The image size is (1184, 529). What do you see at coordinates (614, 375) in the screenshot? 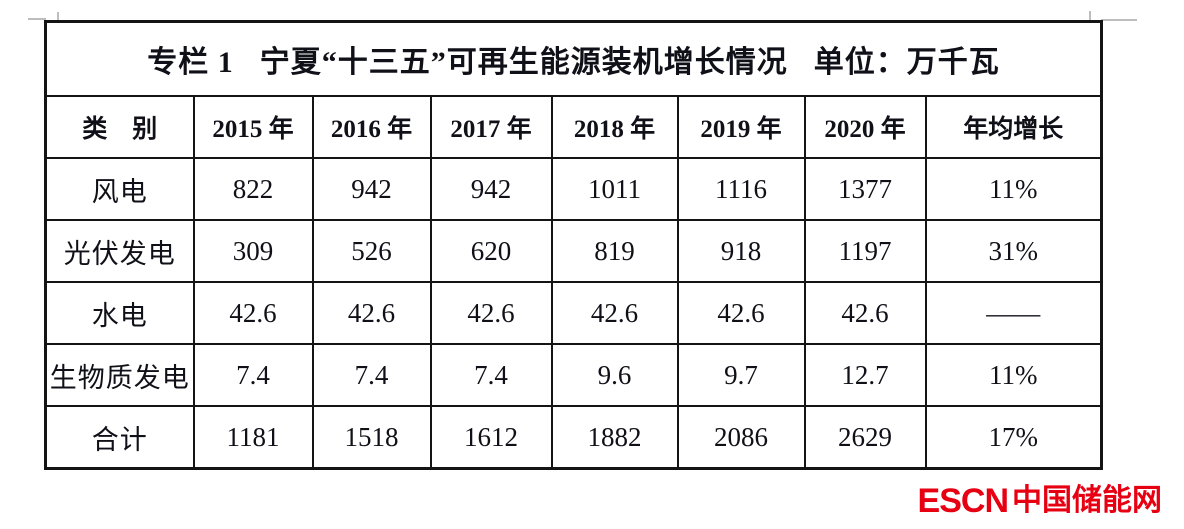
I see `table-cell: 9.6` at bounding box center [614, 375].